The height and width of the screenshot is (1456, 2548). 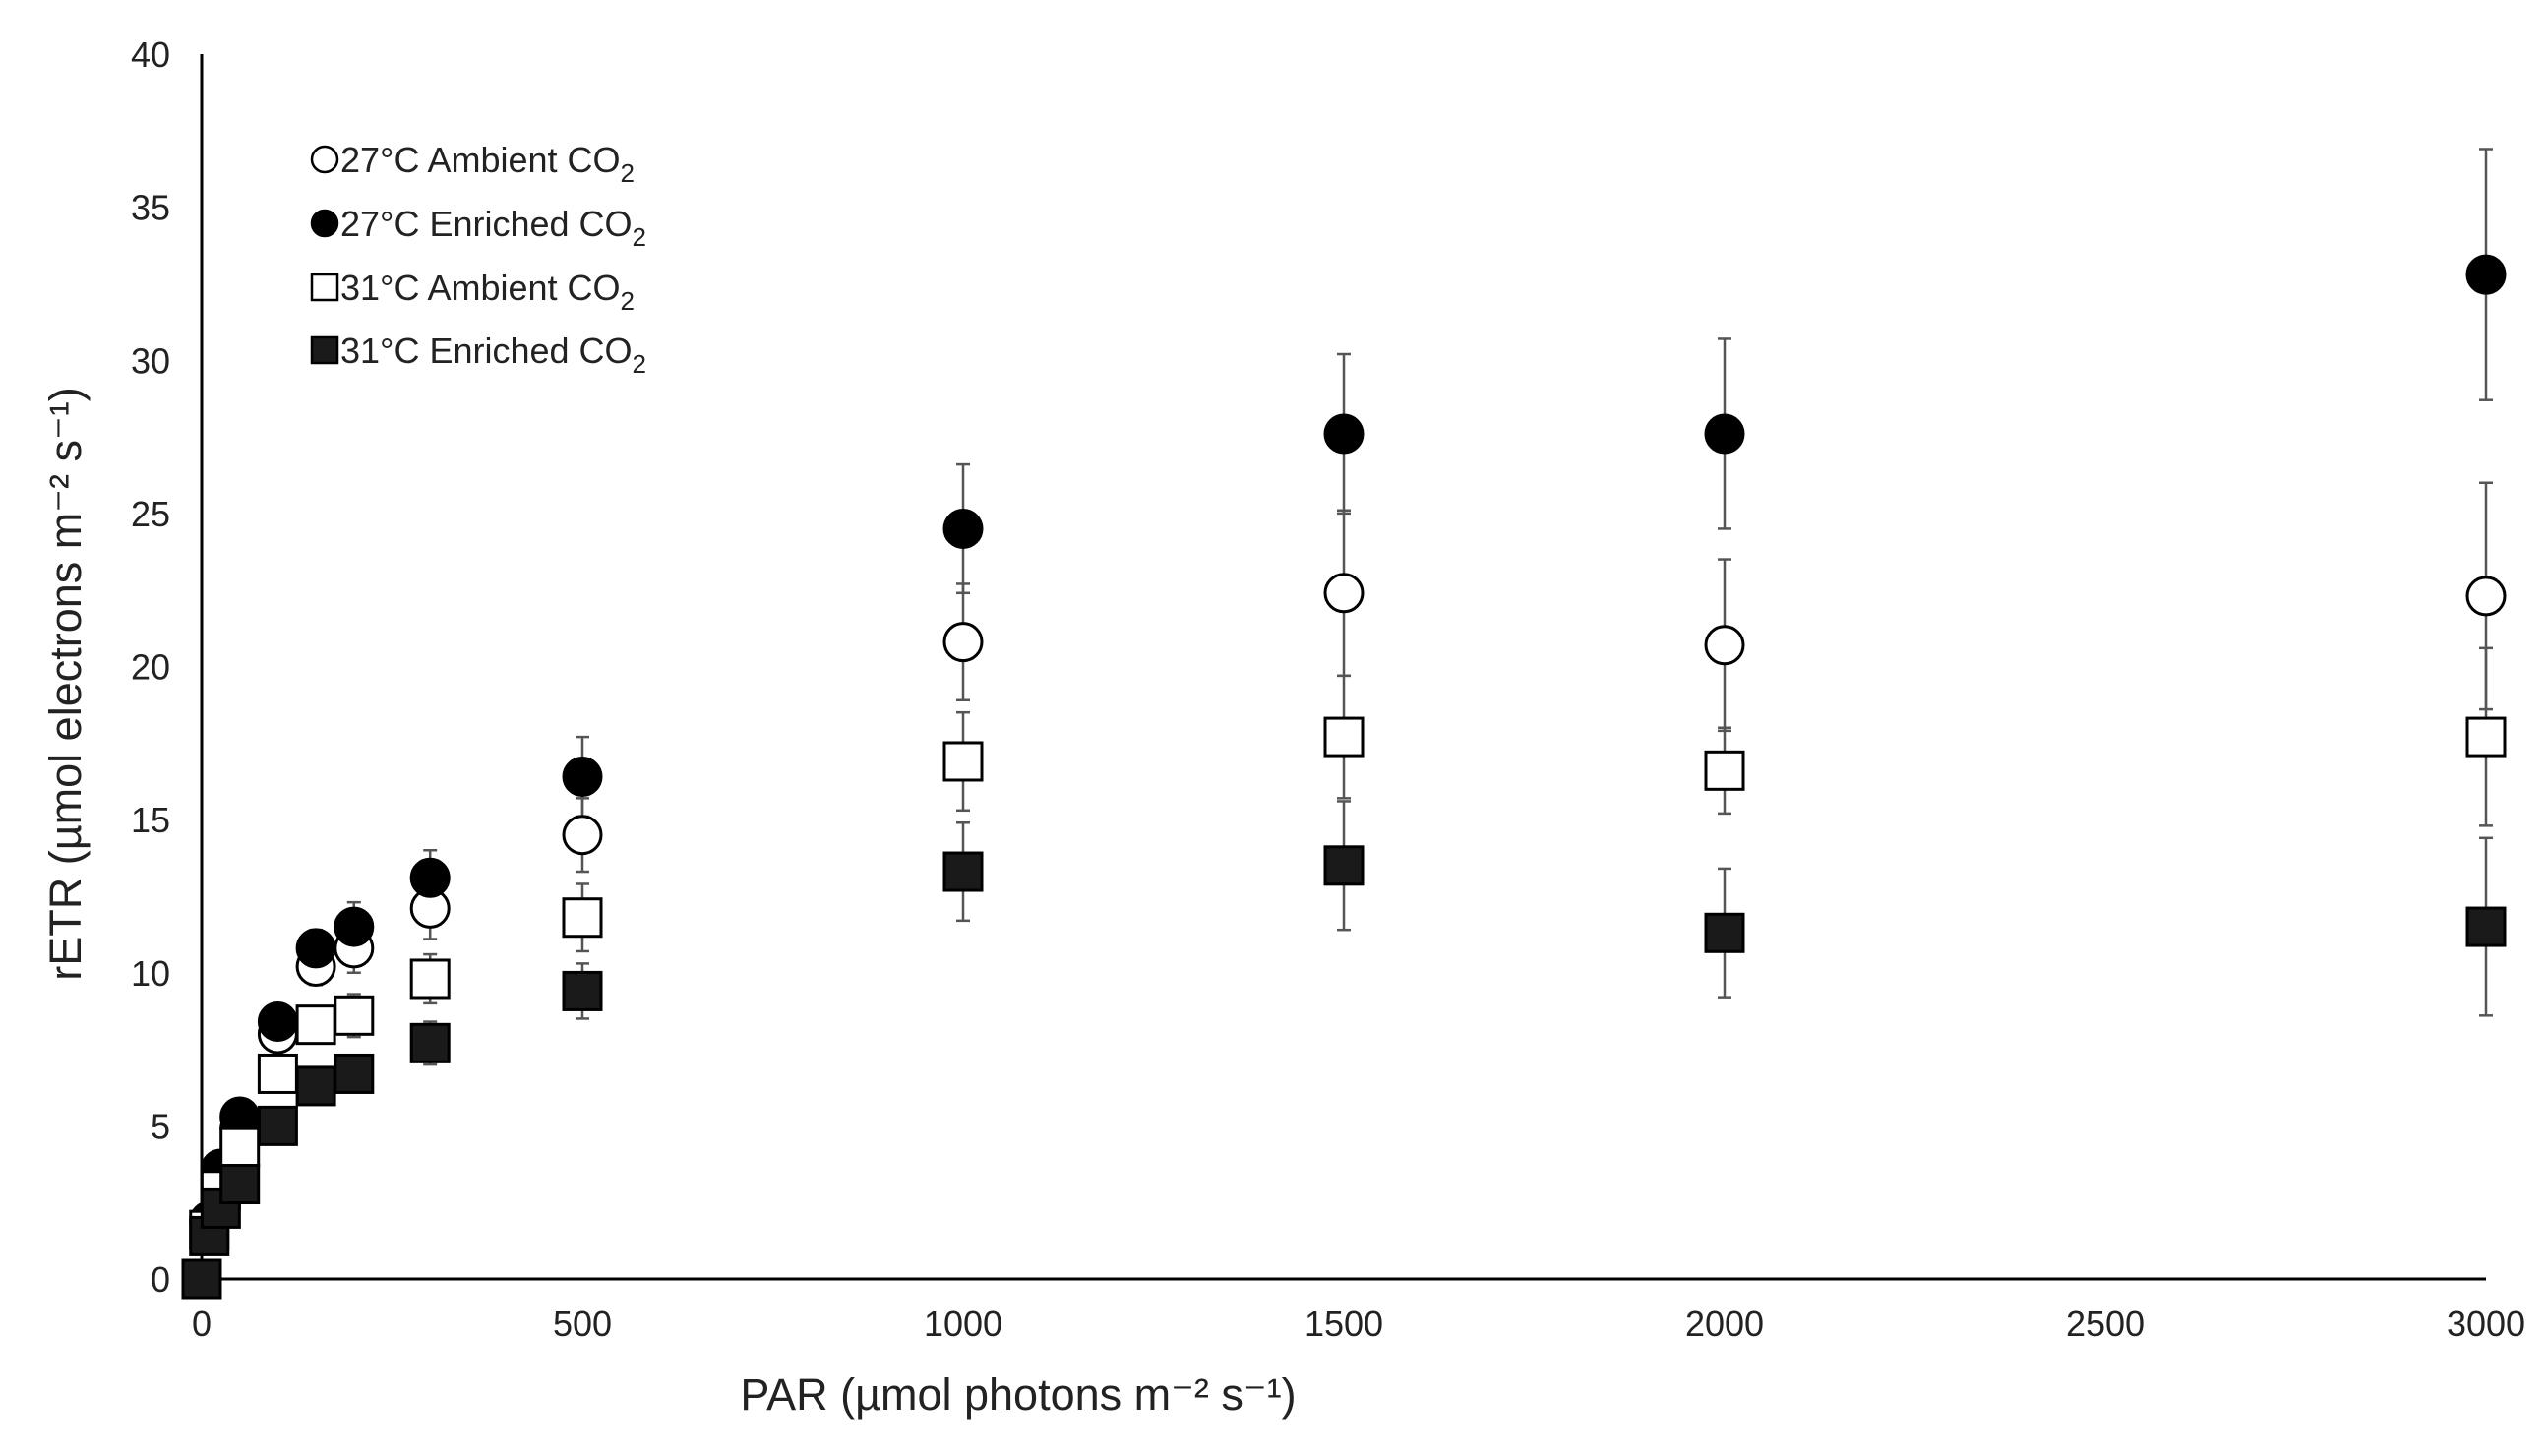 What do you see at coordinates (202, 1324) in the screenshot?
I see `x-tick-label: 0` at bounding box center [202, 1324].